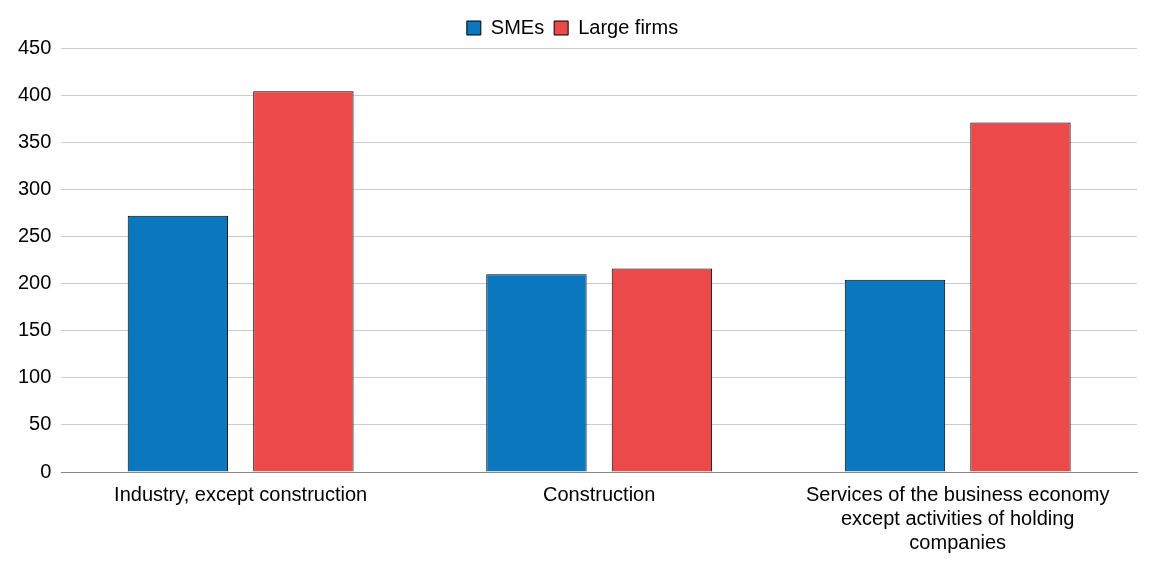  Describe the element at coordinates (46, 470) in the screenshot. I see `y-tick-label: 0` at that location.